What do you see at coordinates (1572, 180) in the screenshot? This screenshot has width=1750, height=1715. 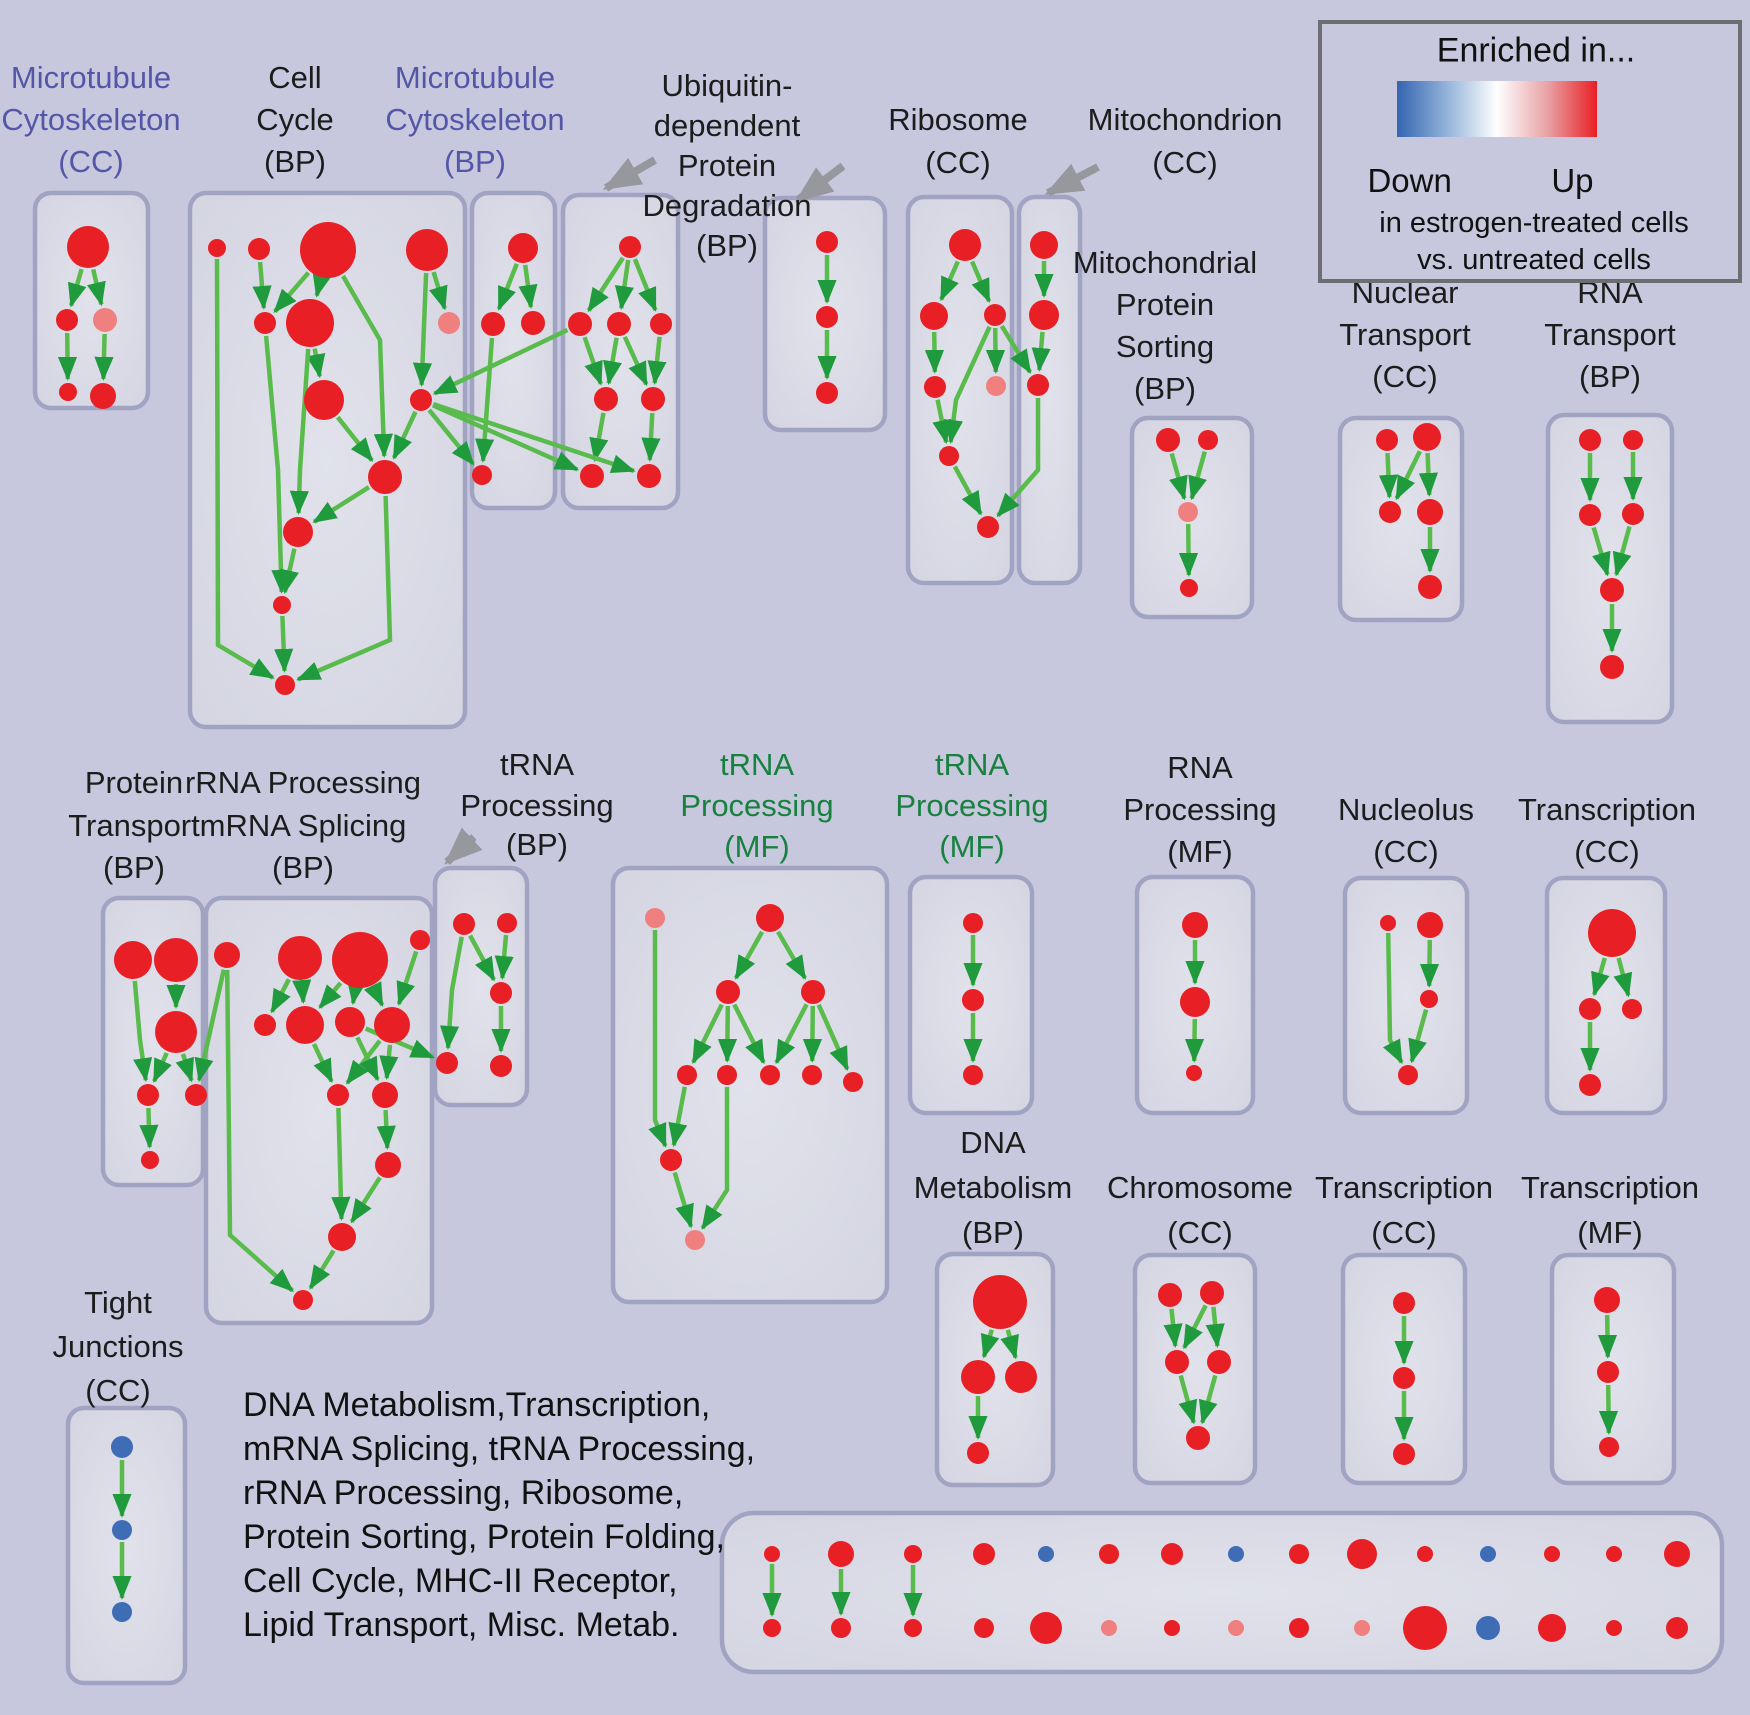 I see `legend-up-label: Up` at bounding box center [1572, 180].